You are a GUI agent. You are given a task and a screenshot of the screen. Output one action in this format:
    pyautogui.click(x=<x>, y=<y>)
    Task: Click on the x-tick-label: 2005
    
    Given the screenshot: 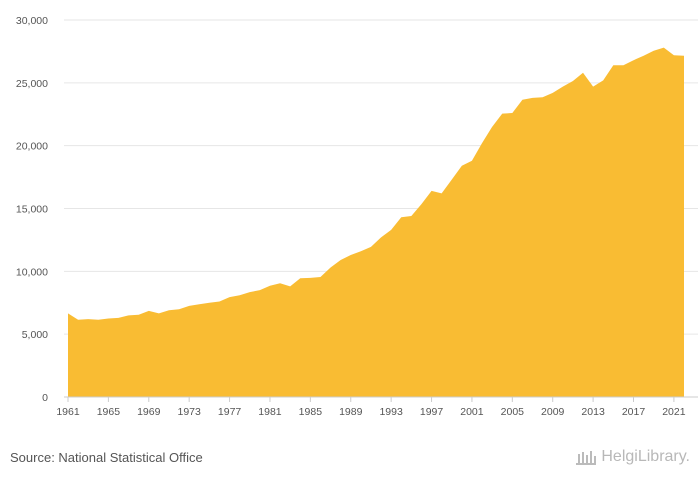 What is the action you would take?
    pyautogui.click(x=513, y=412)
    